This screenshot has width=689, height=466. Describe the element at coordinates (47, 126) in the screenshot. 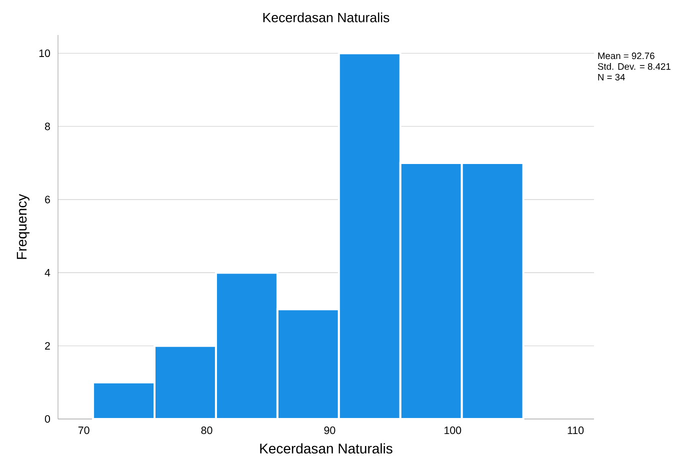

I see `y-tick-label: 8` at that location.